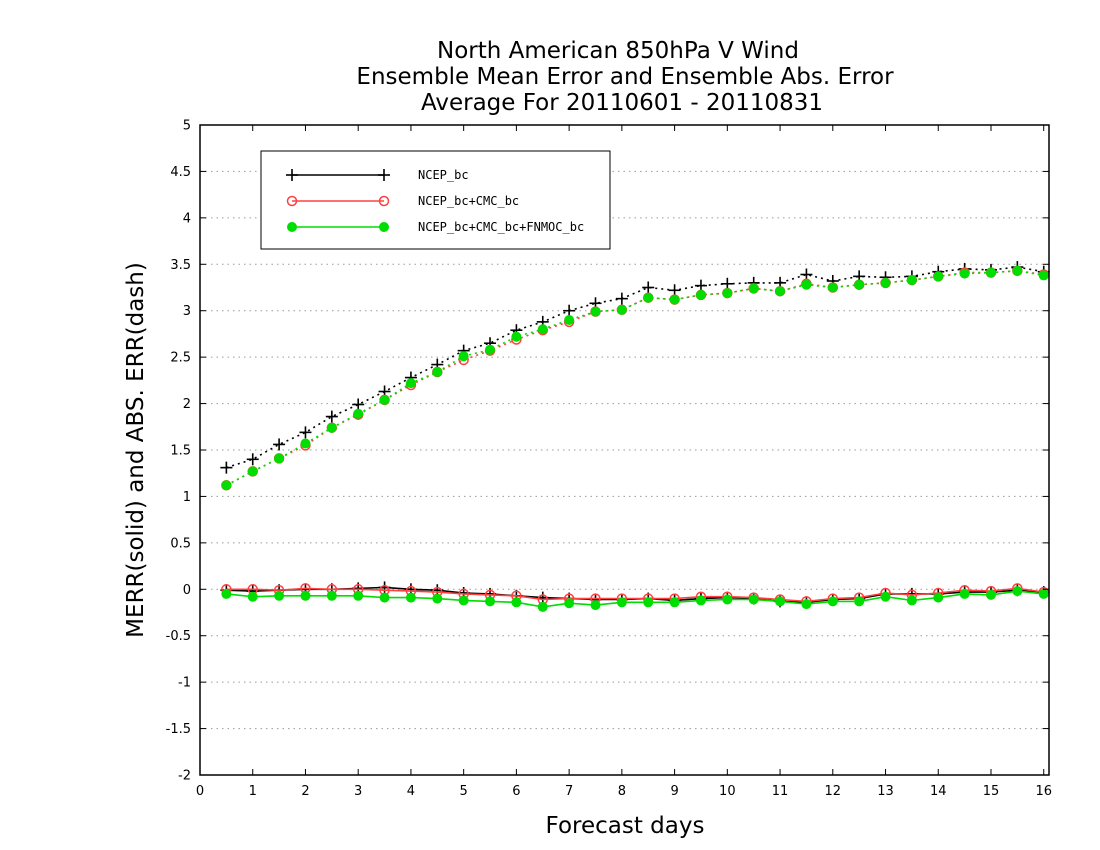 The width and height of the screenshot is (1100, 850). Describe the element at coordinates (187, 126) in the screenshot. I see `y-tick-label: 5` at that location.